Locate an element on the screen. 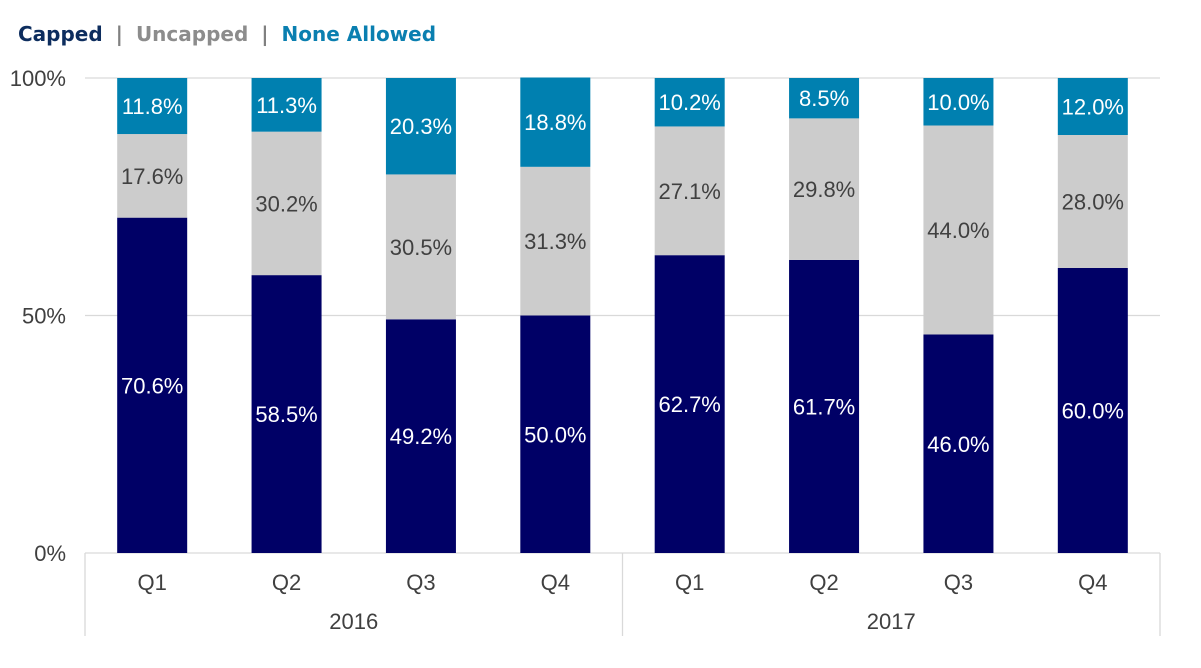 This screenshot has height=668, width=1201. legend-capped: Capped is located at coordinates (60, 34).